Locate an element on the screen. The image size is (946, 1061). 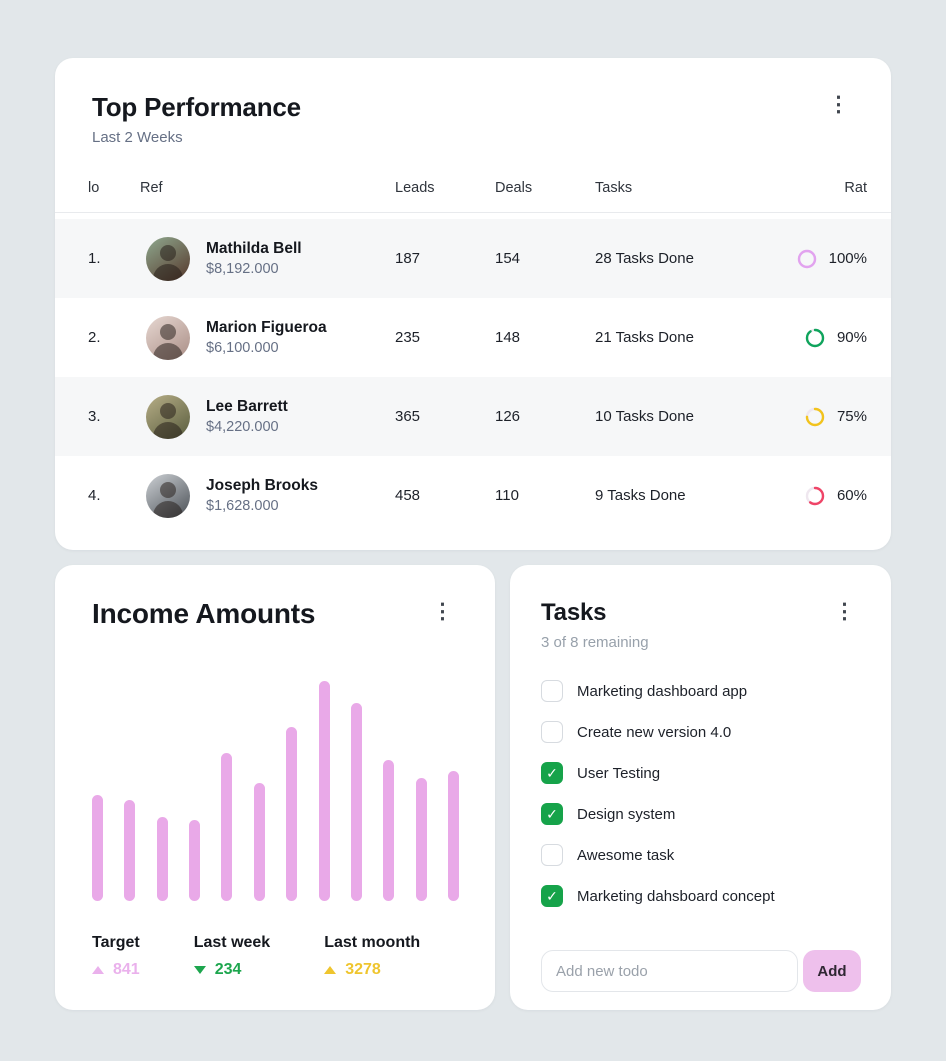
column-header-no: lo is located at coordinates (94, 188).